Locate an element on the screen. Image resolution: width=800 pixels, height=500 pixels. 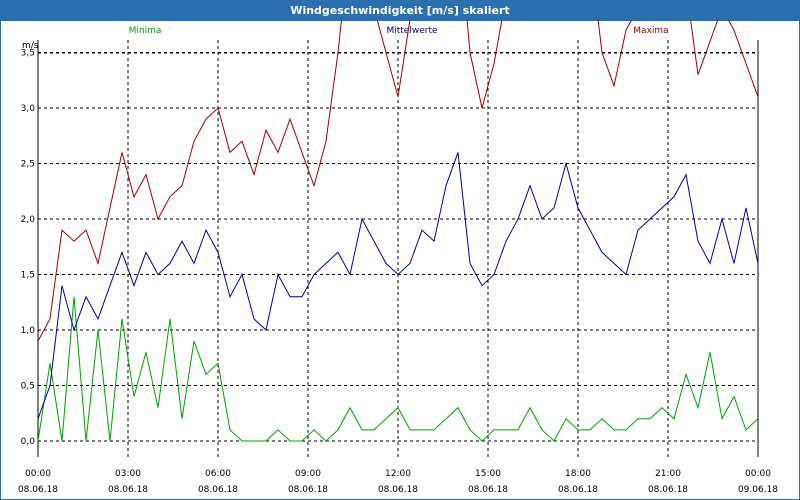
y-tick-label: 1,0 is located at coordinates (28, 331).